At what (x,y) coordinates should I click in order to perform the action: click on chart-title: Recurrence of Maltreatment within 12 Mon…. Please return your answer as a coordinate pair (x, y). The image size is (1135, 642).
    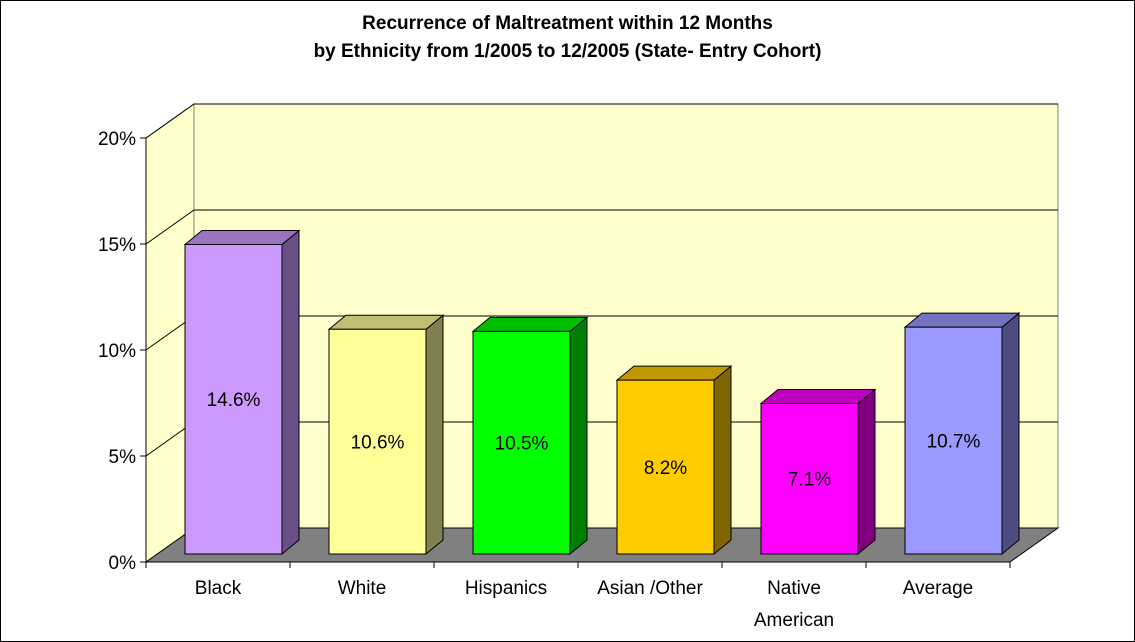
    Looking at the image, I should click on (567, 38).